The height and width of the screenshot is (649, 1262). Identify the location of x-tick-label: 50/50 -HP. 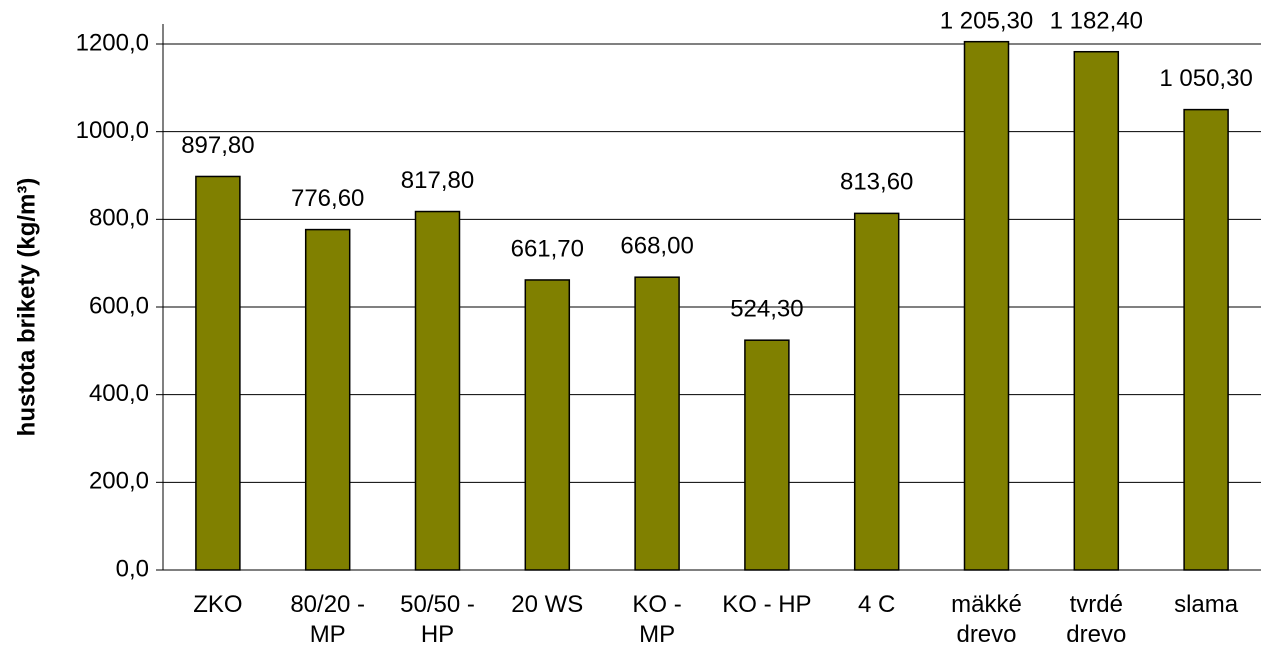
(437, 619).